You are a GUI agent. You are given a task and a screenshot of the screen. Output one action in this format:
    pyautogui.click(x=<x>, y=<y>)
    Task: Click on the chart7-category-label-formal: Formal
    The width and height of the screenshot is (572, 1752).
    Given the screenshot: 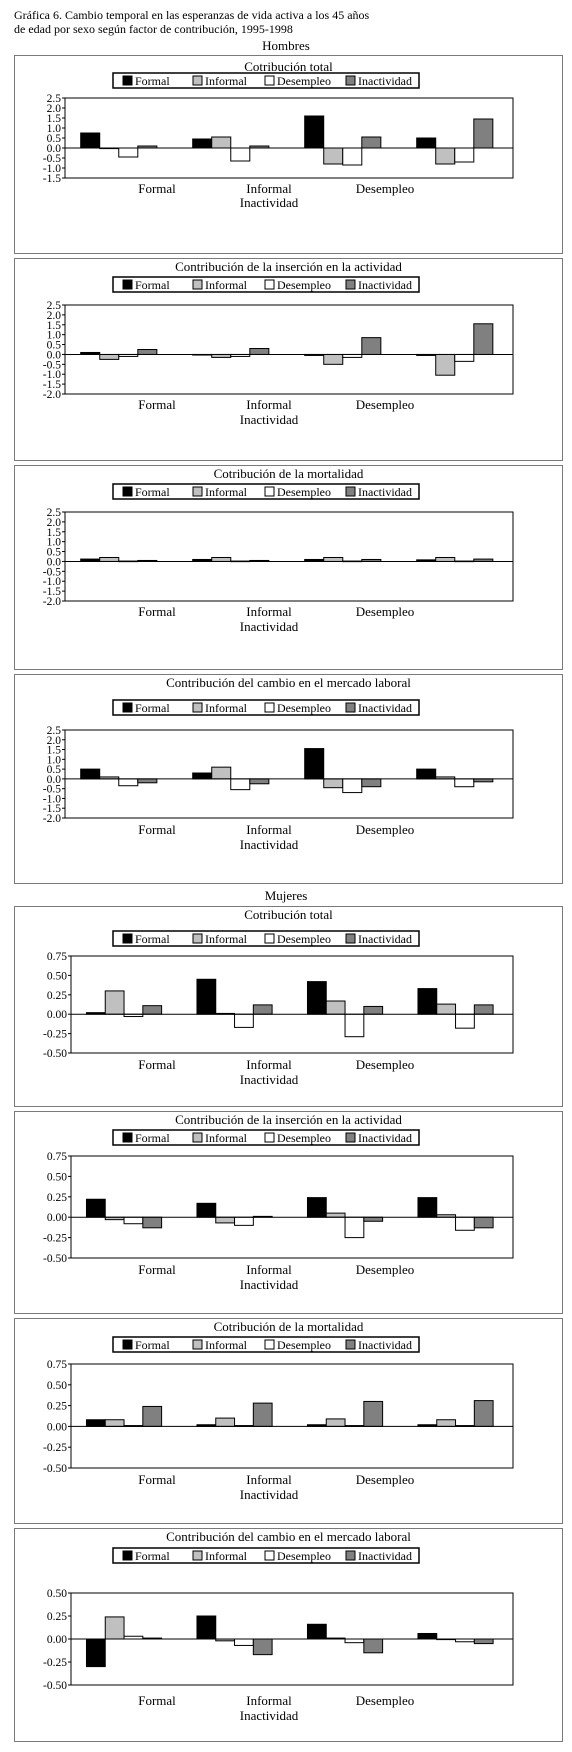 What is the action you would take?
    pyautogui.click(x=157, y=1479)
    